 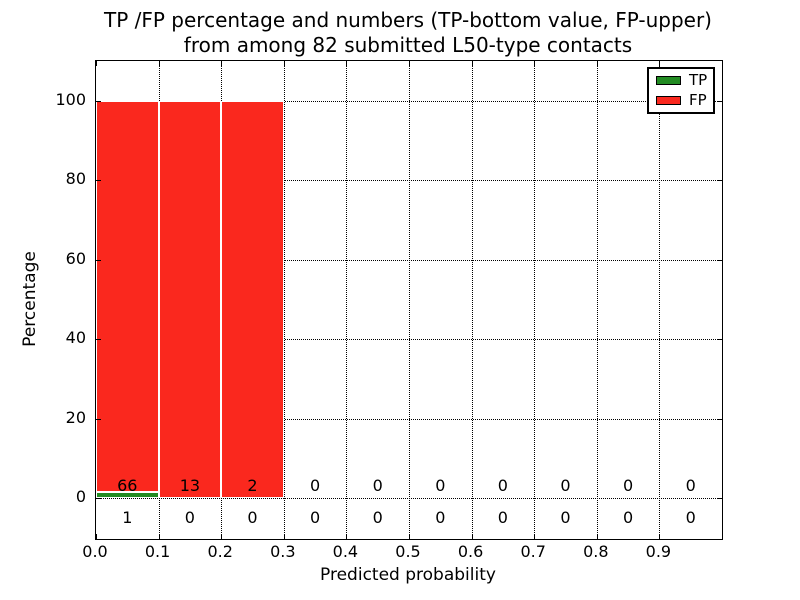 I want to click on y-tick-label: 0, so click(x=80, y=496).